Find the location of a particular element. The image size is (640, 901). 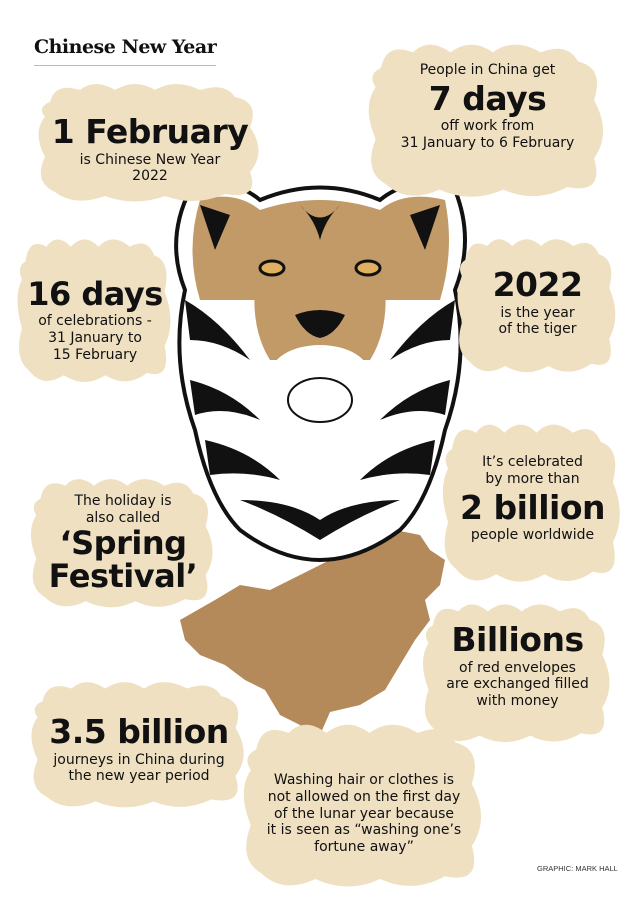

fact-line: People in China get is located at coordinates (487, 70).